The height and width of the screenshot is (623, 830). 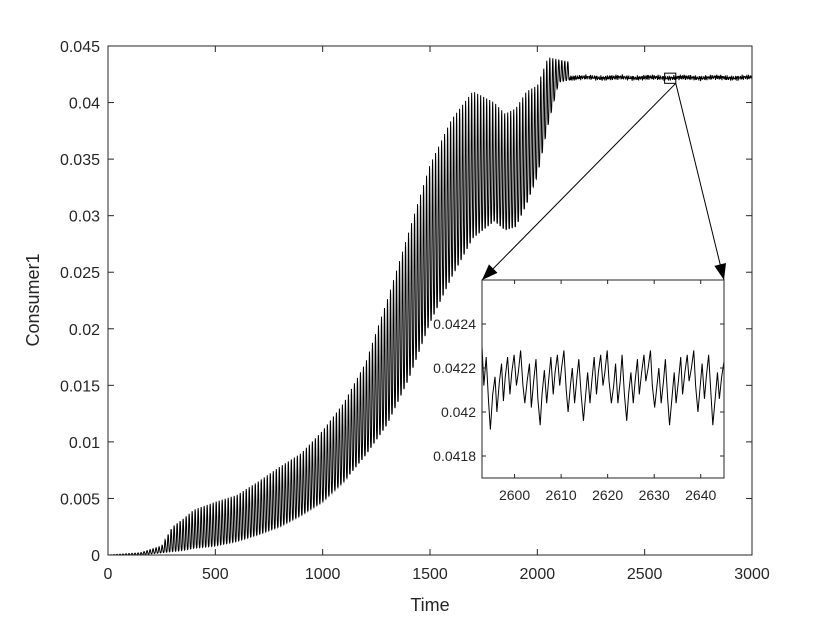 I want to click on main-y-tick-label: 0.015, so click(x=80, y=386).